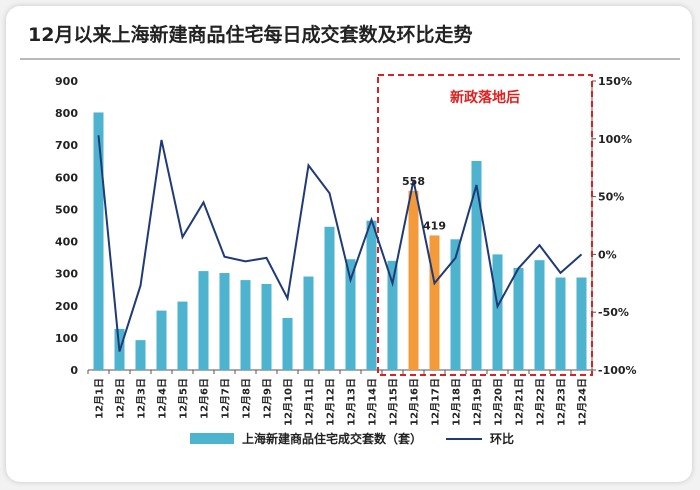 The width and height of the screenshot is (700, 490). What do you see at coordinates (352, 402) in the screenshot?
I see `x-tick-label: 12月13日` at bounding box center [352, 402].